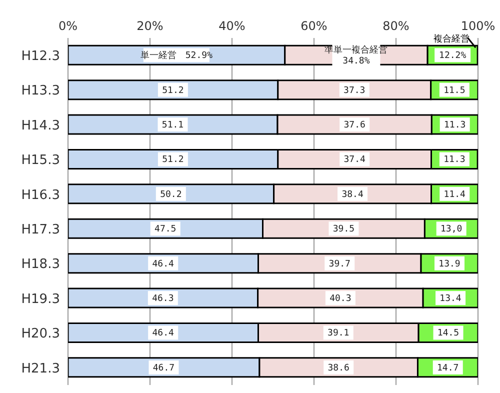 The width and height of the screenshot is (500, 393). What do you see at coordinates (173, 125) in the screenshot?
I see `data-label: 51.1` at bounding box center [173, 125].